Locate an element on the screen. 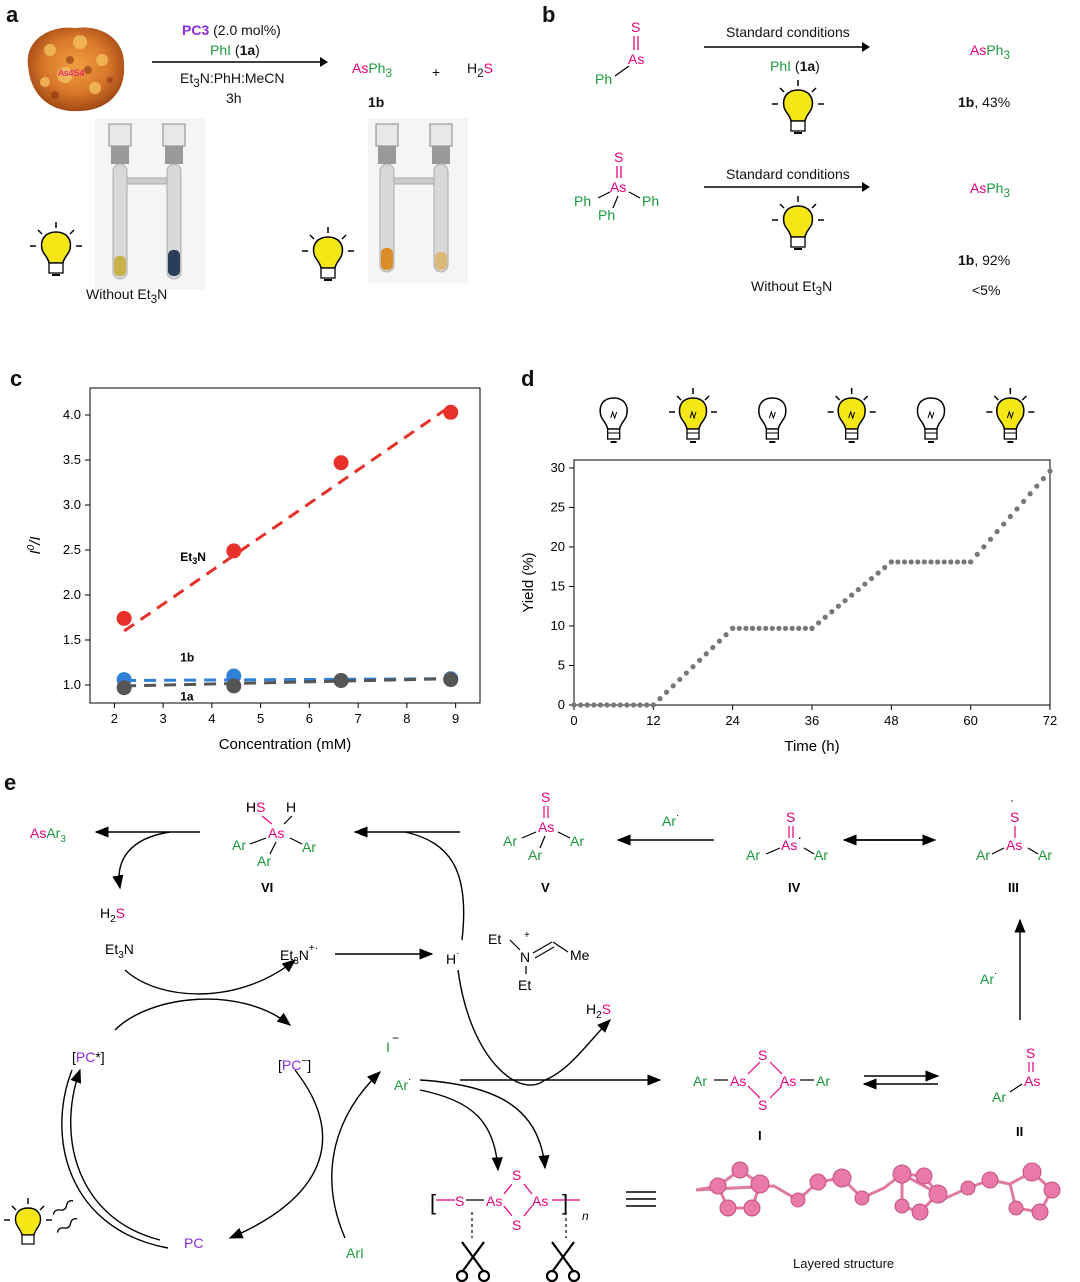  reagent-row1: PhI (1a) is located at coordinates (795, 66).